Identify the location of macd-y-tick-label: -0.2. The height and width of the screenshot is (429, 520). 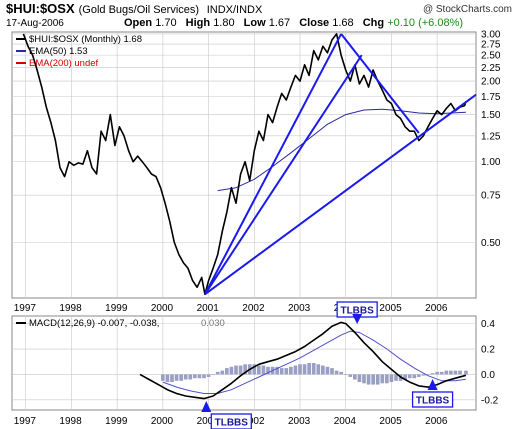
(490, 400).